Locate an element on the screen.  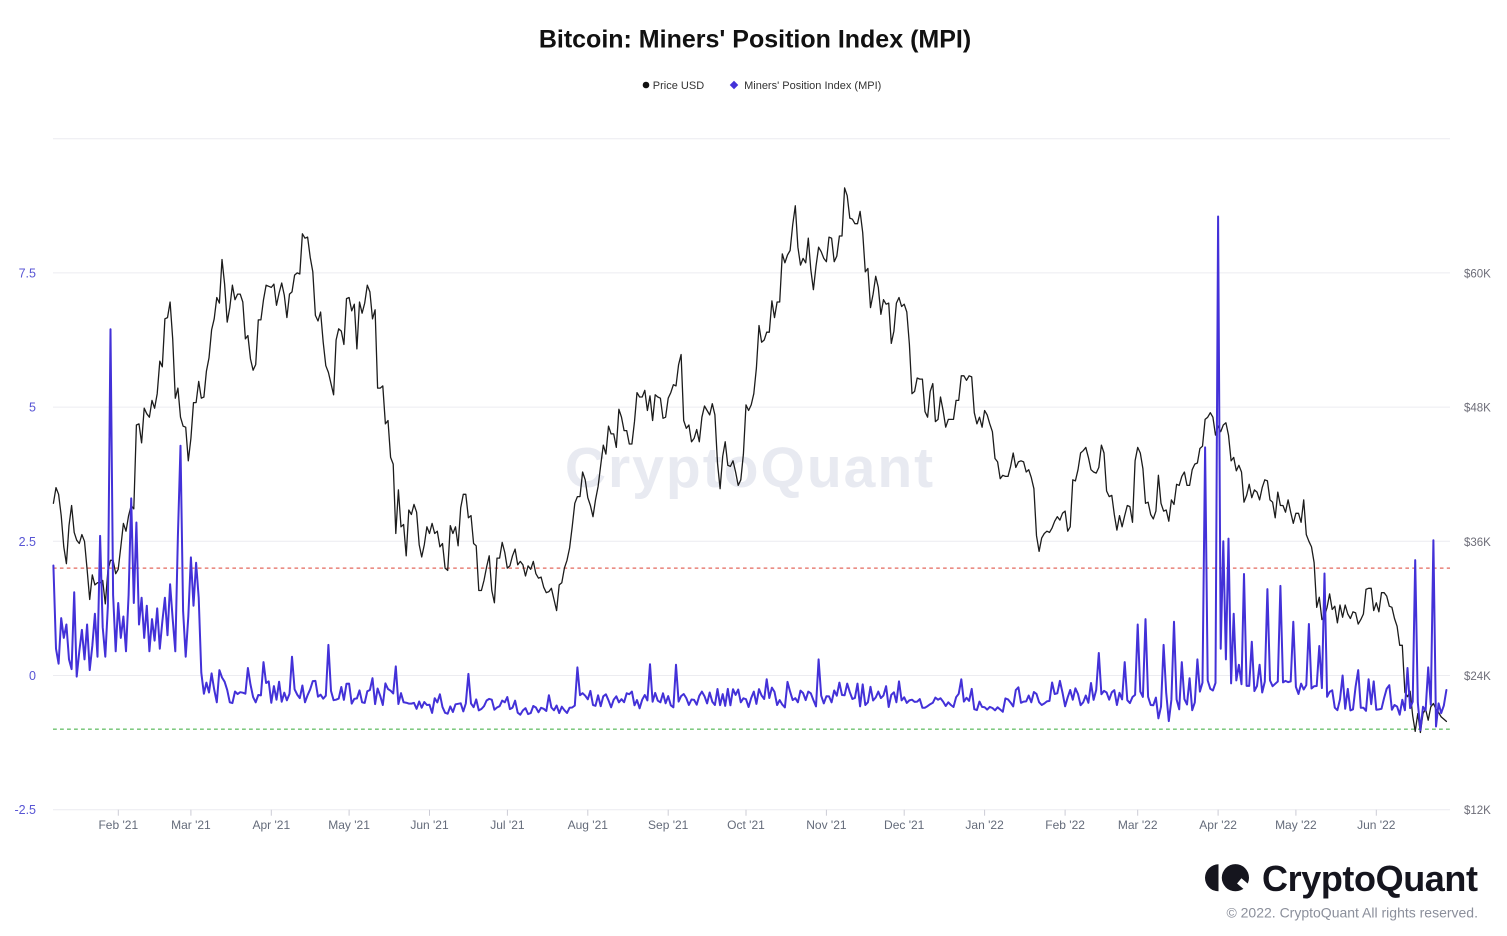
svg-text: Price USD is located at coordinates (678, 86).